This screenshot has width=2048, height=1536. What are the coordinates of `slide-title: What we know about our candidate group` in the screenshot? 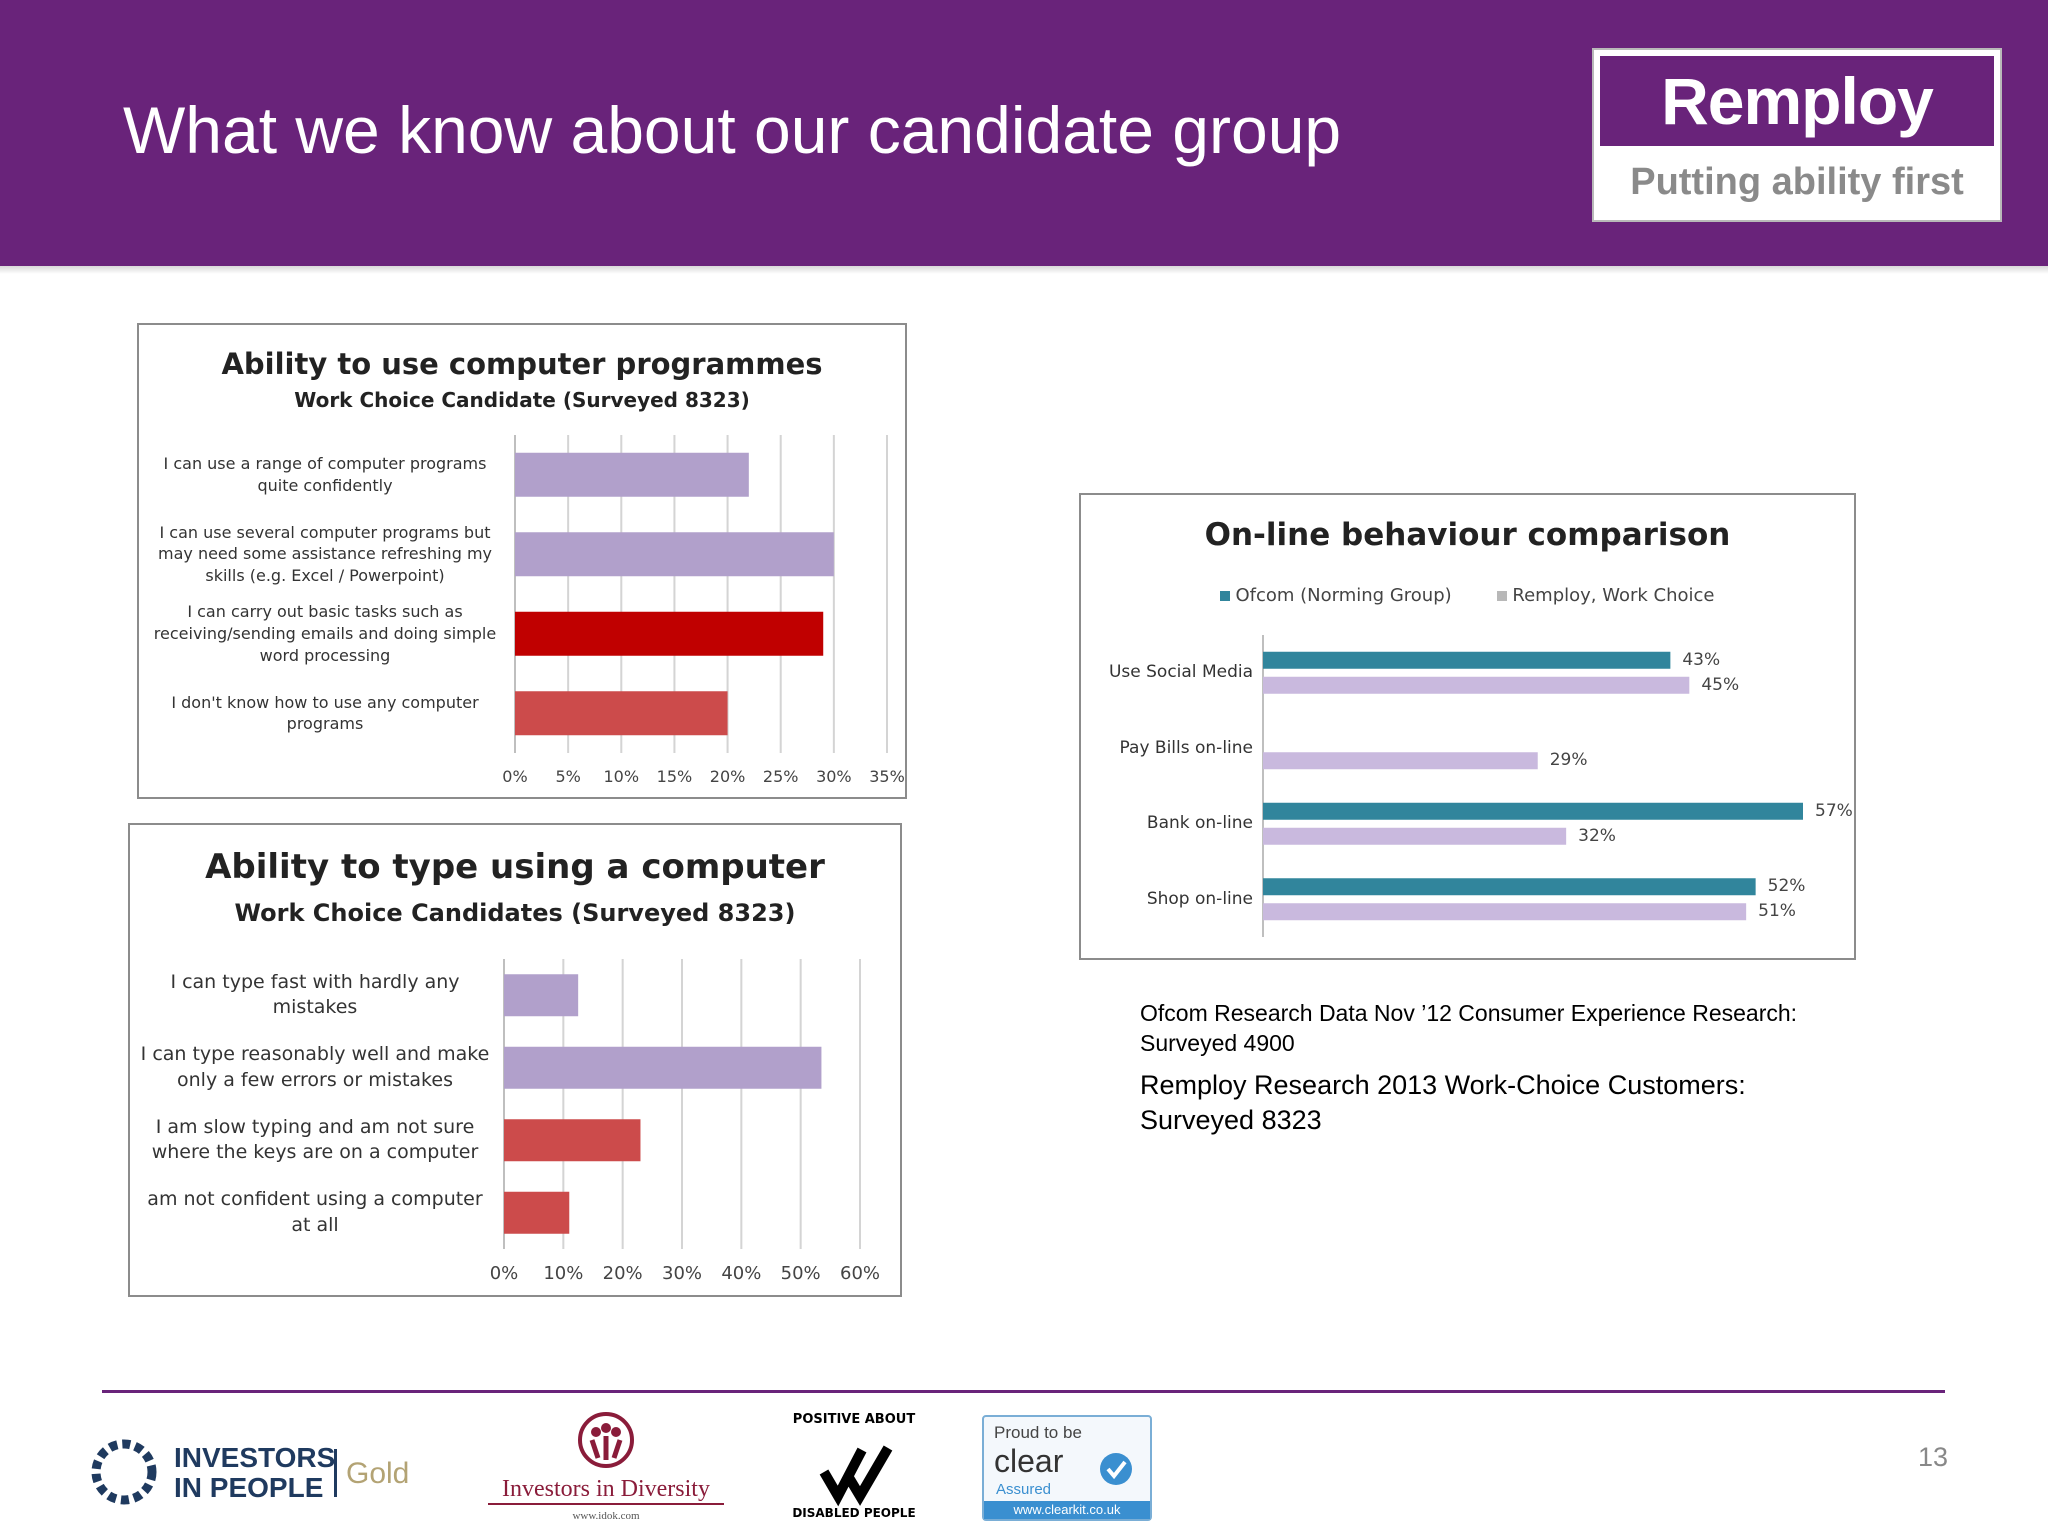 It's located at (732, 130).